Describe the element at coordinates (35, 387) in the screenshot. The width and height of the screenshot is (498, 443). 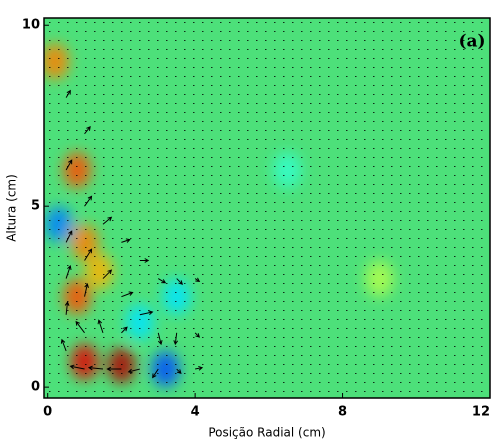
I see `y-tick-label: 0` at that location.